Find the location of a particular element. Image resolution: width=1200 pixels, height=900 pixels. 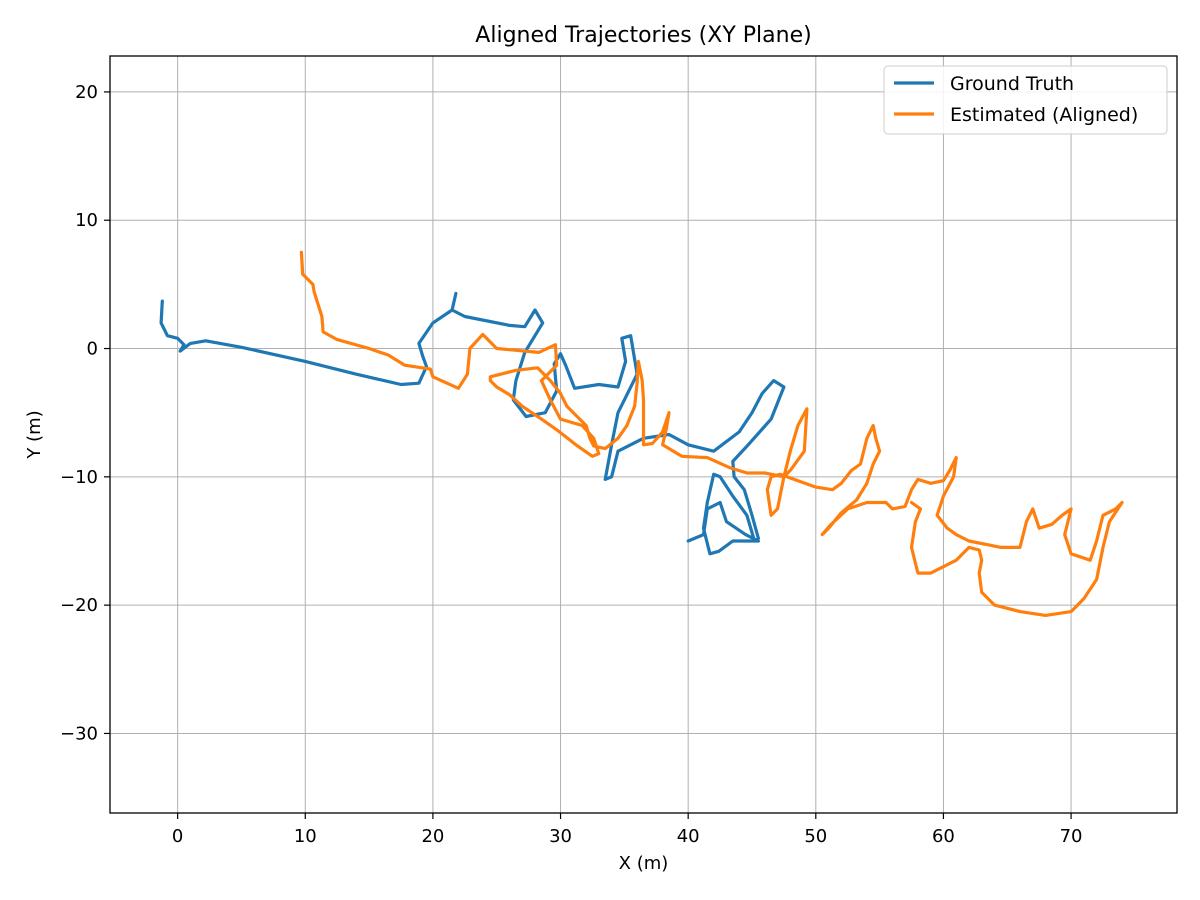

legend: Ground Truth Estimated (Aligned) is located at coordinates (1025, 100).